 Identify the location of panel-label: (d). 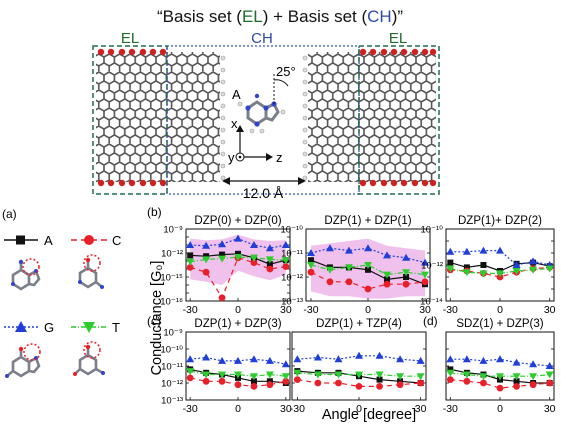
(430, 321).